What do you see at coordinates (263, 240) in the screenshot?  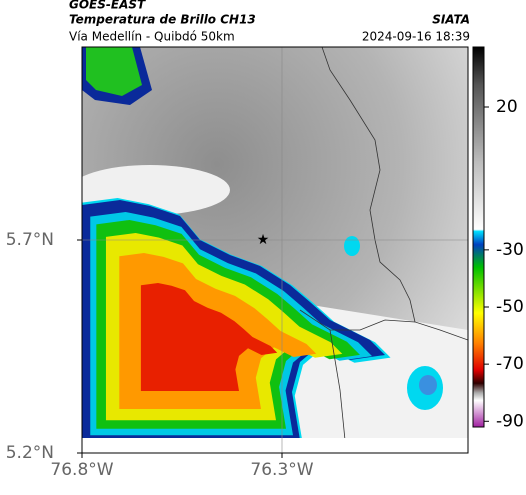 I see `location-marker: ★` at bounding box center [263, 240].